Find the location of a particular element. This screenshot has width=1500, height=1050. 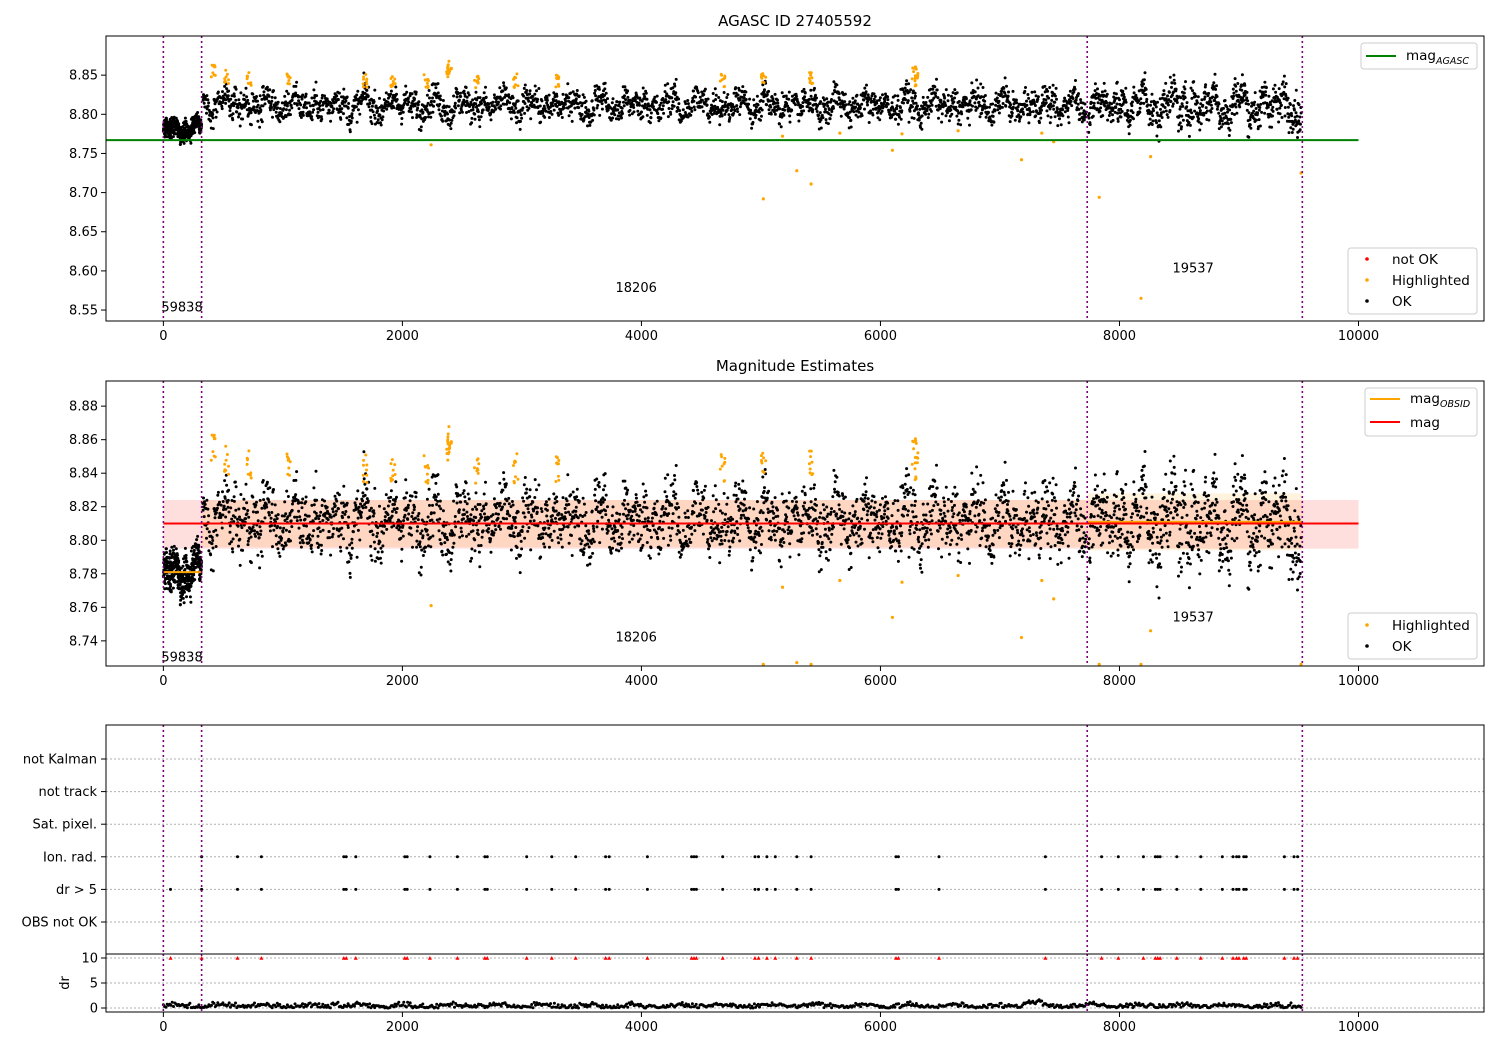

obsid-label: 59838 is located at coordinates (181, 308).